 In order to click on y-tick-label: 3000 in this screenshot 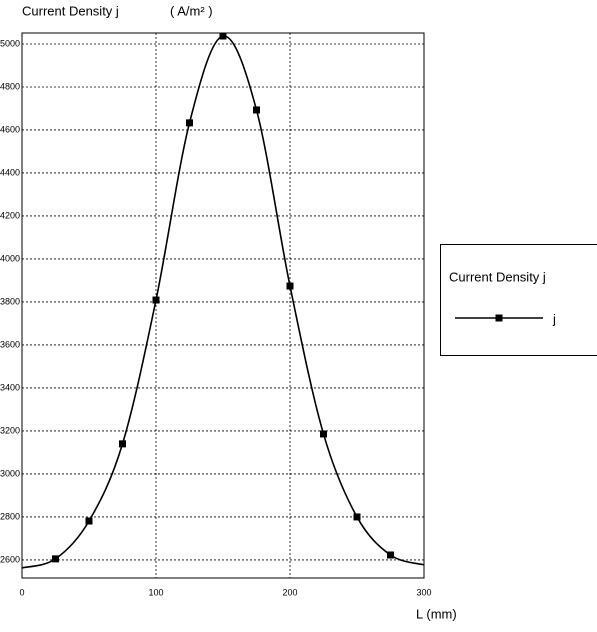, I will do `click(10, 473)`.